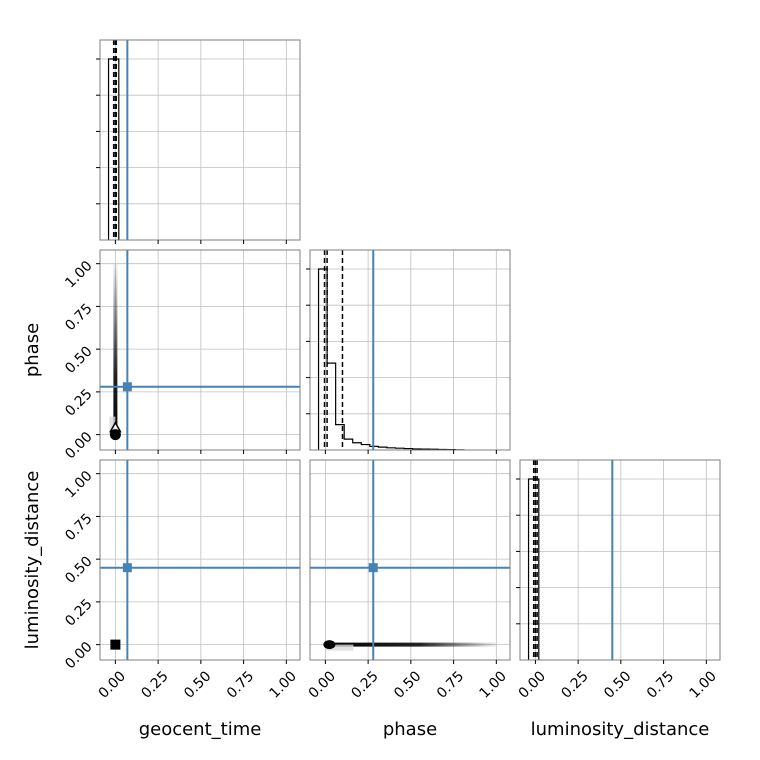 This screenshot has width=760, height=760. What do you see at coordinates (32, 350) in the screenshot?
I see `y-axis-label: phase` at bounding box center [32, 350].